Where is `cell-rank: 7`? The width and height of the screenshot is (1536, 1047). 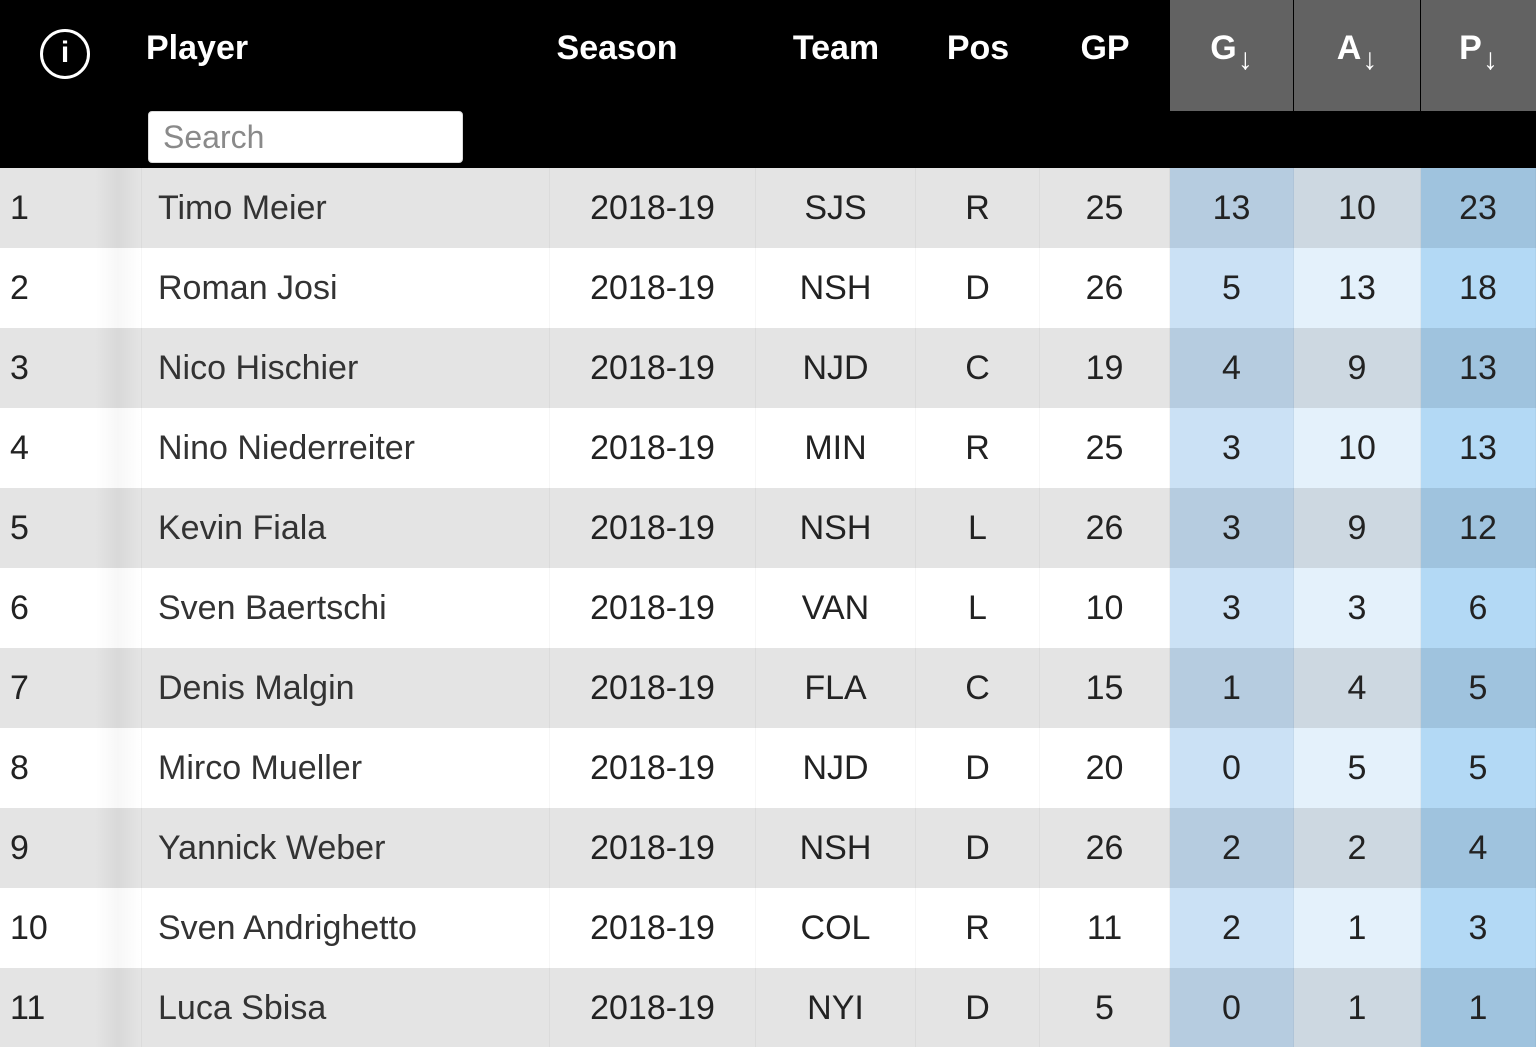 cell-rank: 7 is located at coordinates (71, 688).